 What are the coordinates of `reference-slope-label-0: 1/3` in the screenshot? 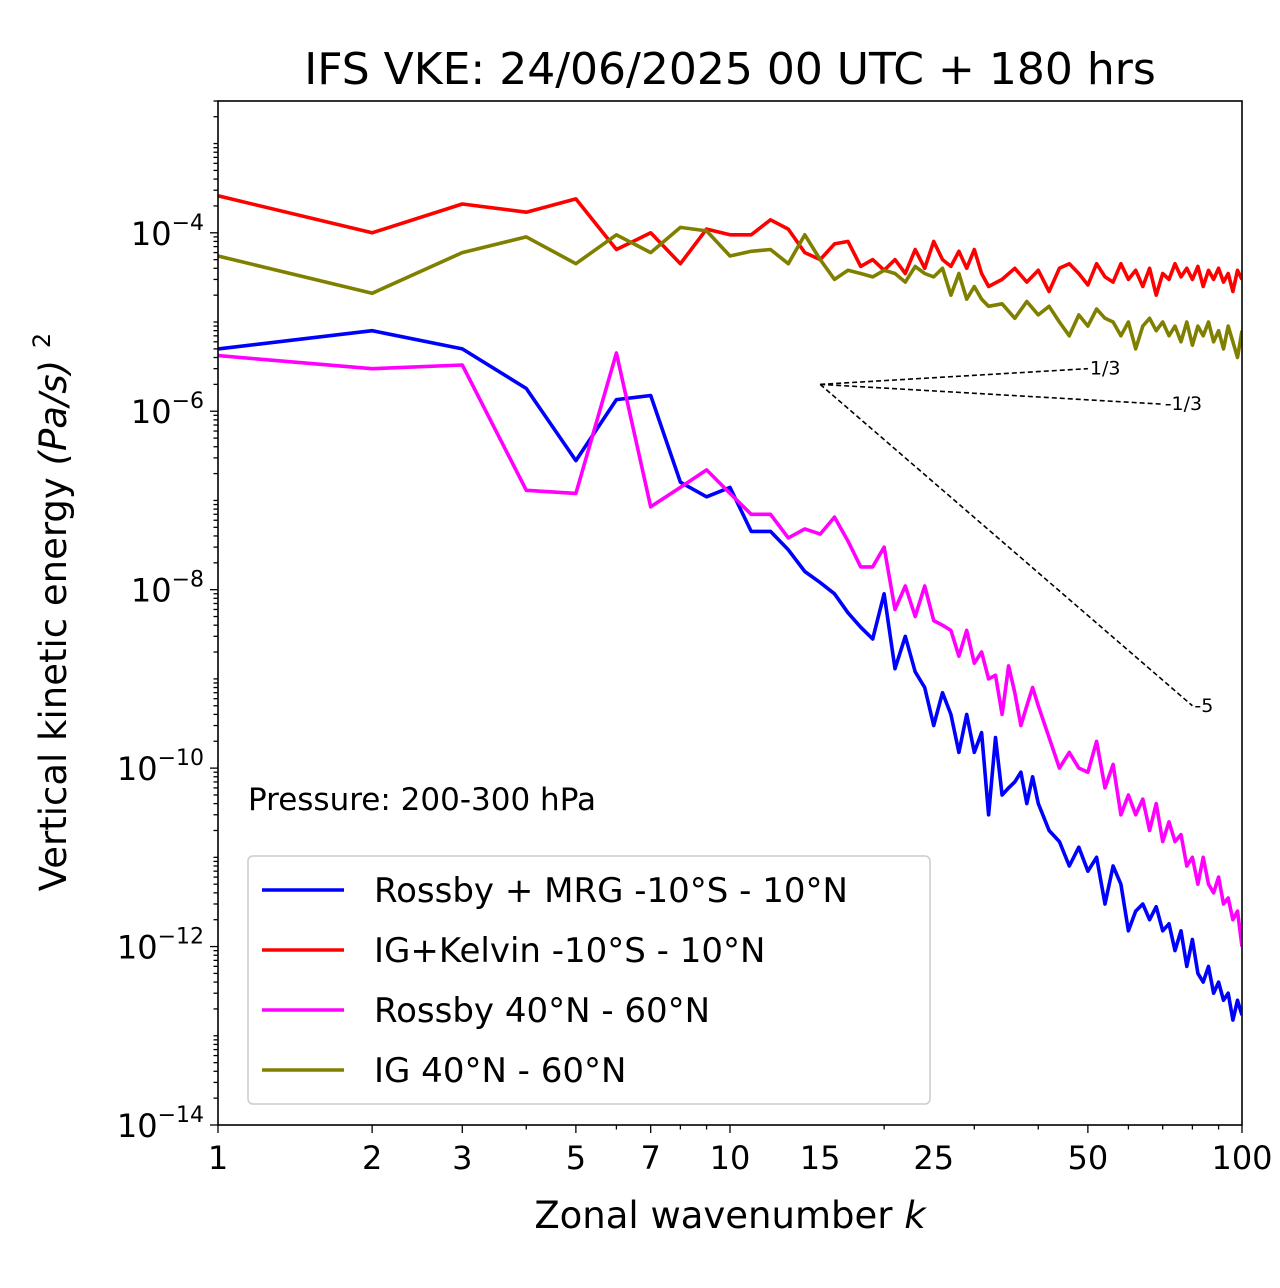 It's located at (1105, 369).